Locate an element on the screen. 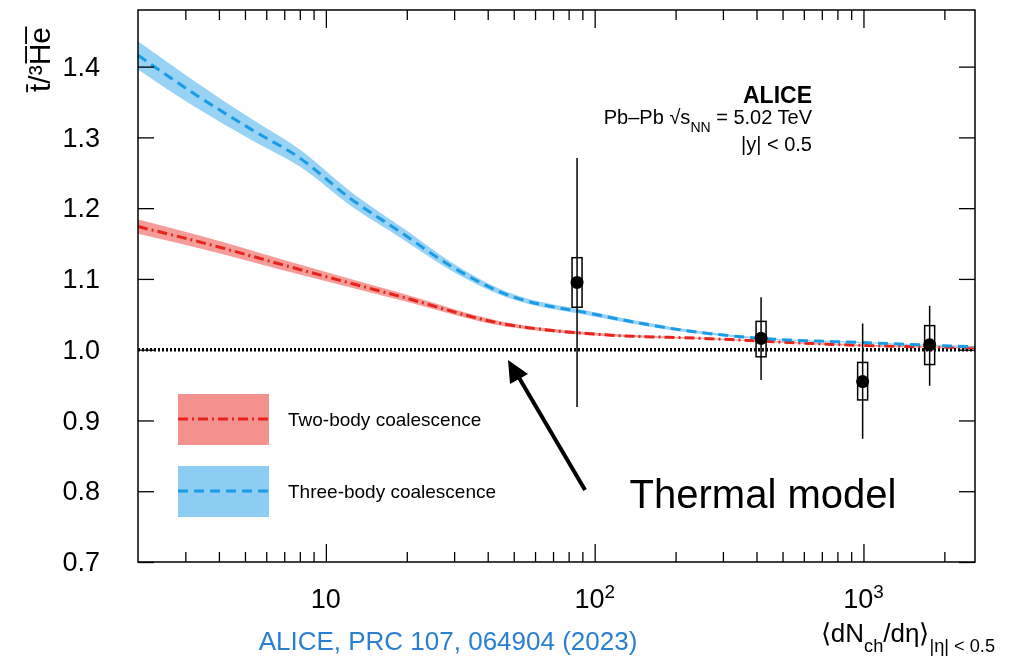 This screenshot has width=1009, height=660. y-tick-label: 0.9 is located at coordinates (81, 420).